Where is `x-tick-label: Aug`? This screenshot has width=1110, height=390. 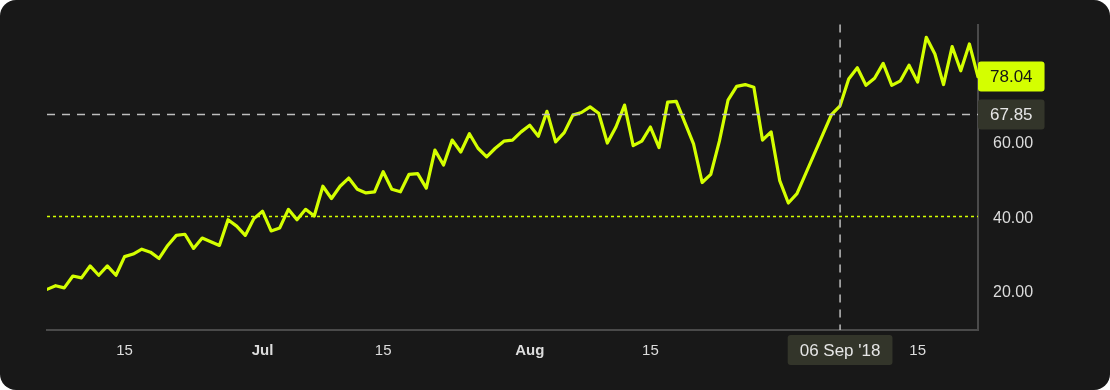
x-tick-label: Aug is located at coordinates (530, 350).